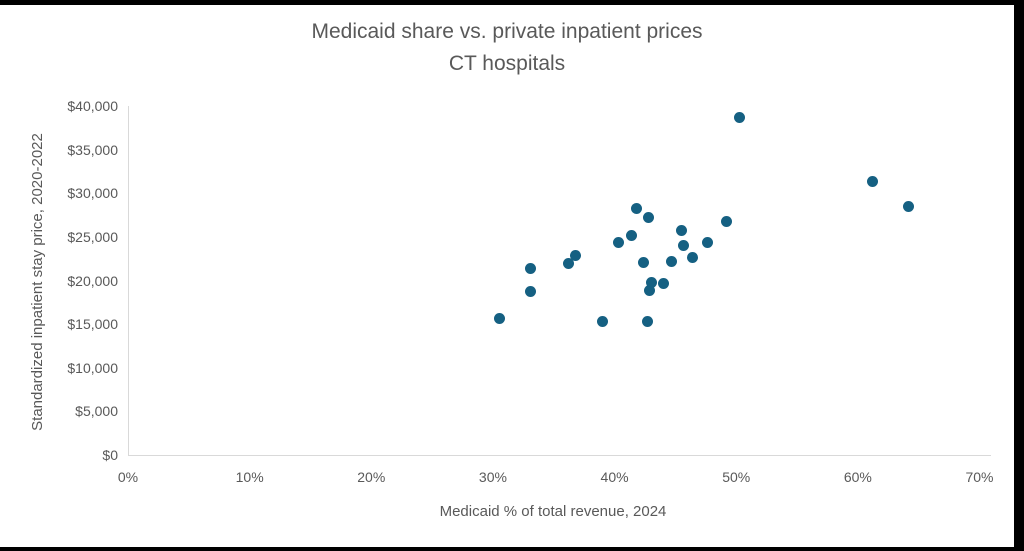 Image resolution: width=1024 pixels, height=551 pixels. I want to click on y-tick-label: $40,000, so click(92, 106).